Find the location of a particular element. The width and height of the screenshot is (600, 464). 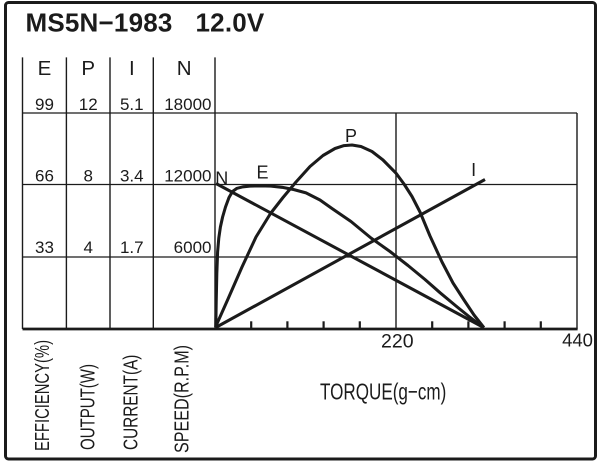

svg-text: 18000 is located at coordinates (187, 104).